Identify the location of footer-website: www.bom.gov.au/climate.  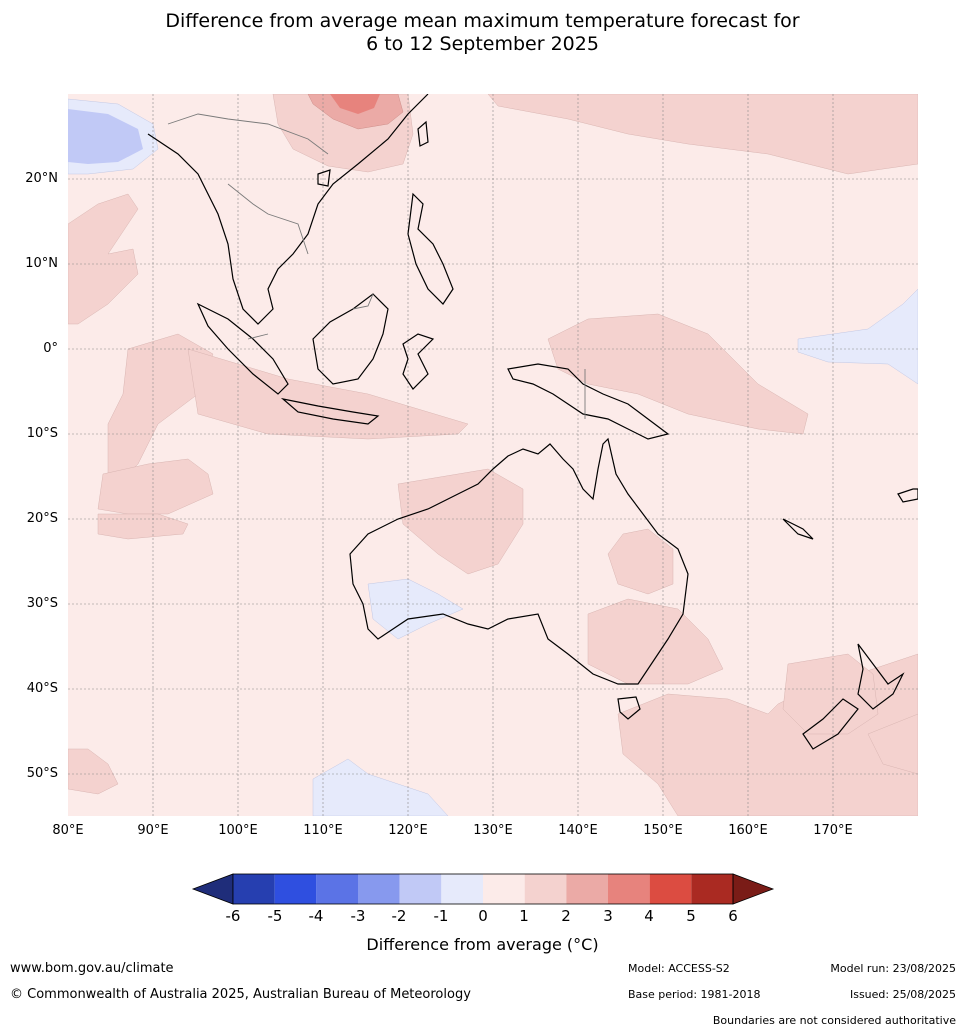
(92, 968).